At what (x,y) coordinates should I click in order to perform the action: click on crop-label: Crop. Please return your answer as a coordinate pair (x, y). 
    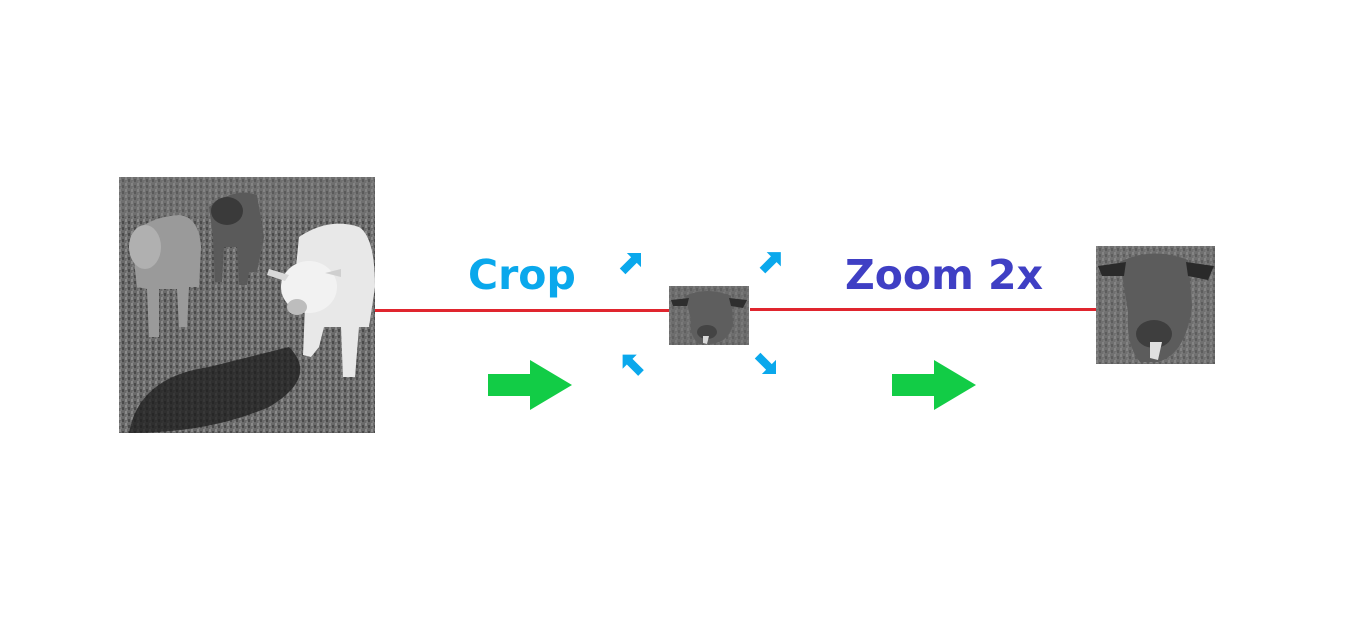
    Looking at the image, I should click on (522, 275).